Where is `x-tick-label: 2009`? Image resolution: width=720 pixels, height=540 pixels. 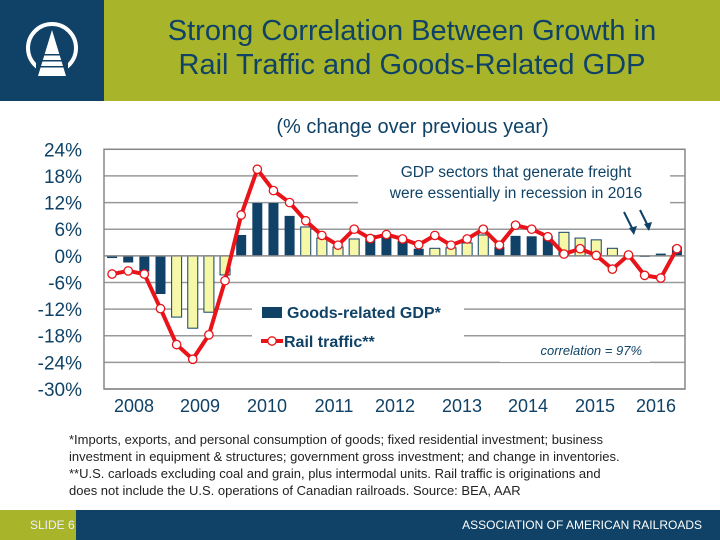 x-tick-label: 2009 is located at coordinates (200, 406).